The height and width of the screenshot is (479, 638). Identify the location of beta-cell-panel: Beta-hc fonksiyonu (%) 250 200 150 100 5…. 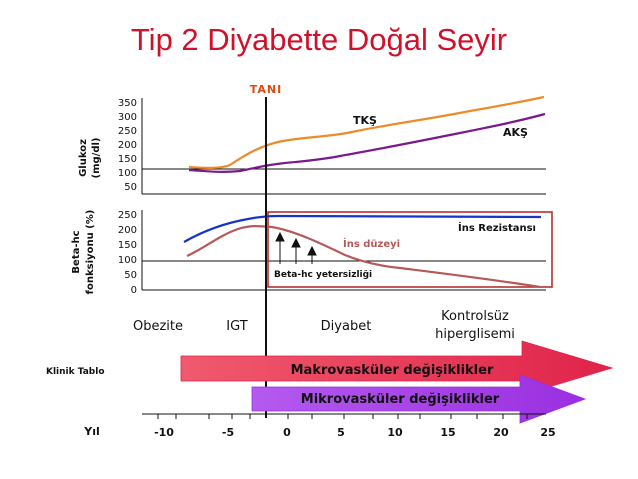
(312, 253).